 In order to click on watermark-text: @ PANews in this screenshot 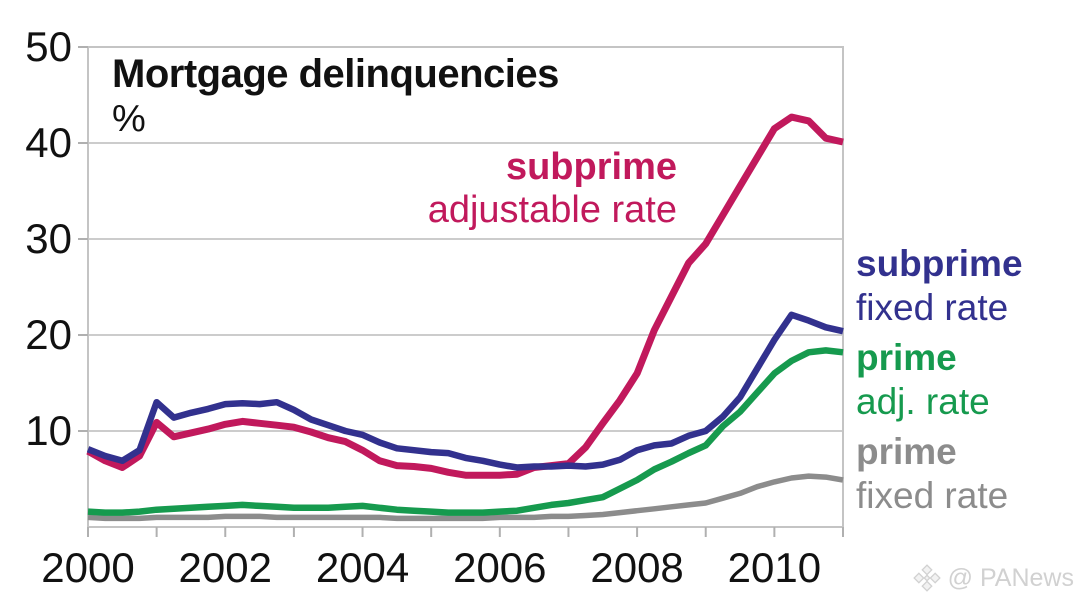, I will do `click(1010, 577)`.